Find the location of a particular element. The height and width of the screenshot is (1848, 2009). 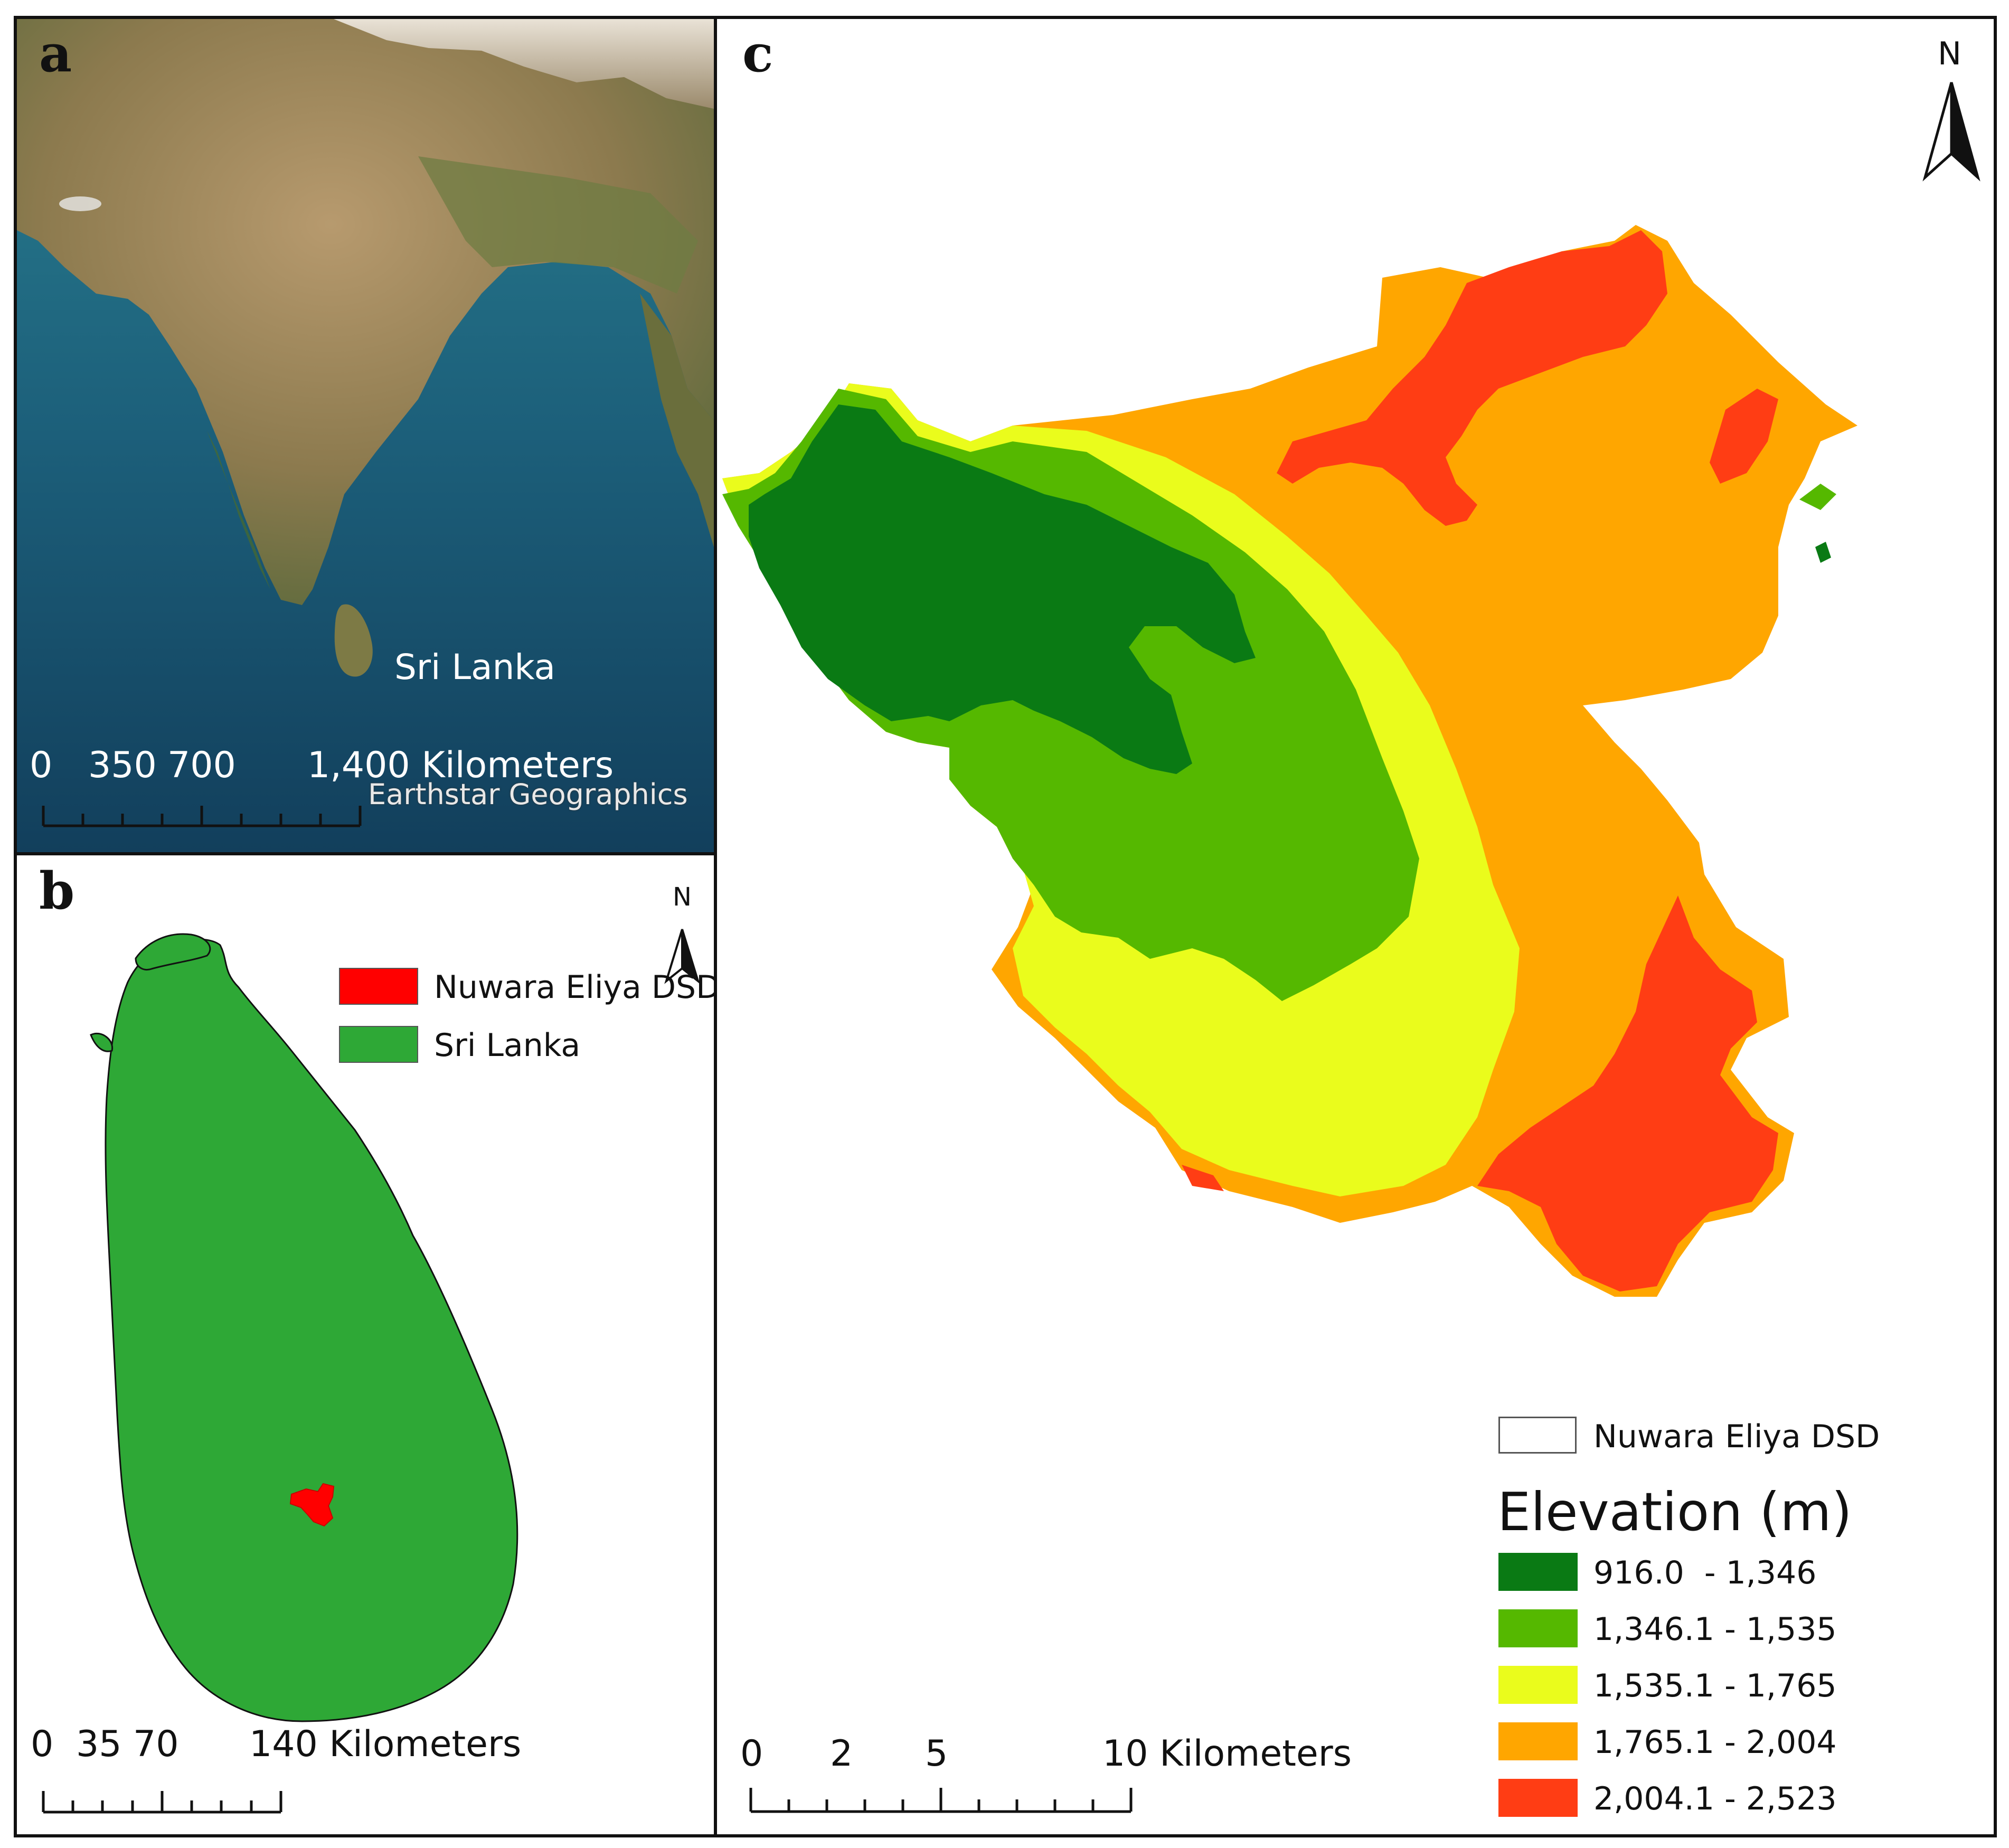

elevation-zone-916-1346-east is located at coordinates (1823, 553).